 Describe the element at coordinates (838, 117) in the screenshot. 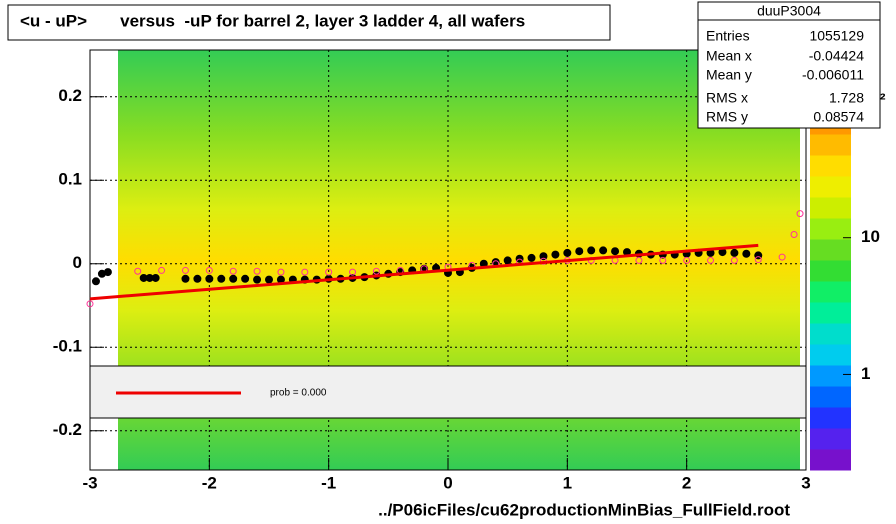

I see `stats-value: 0.08574` at that location.